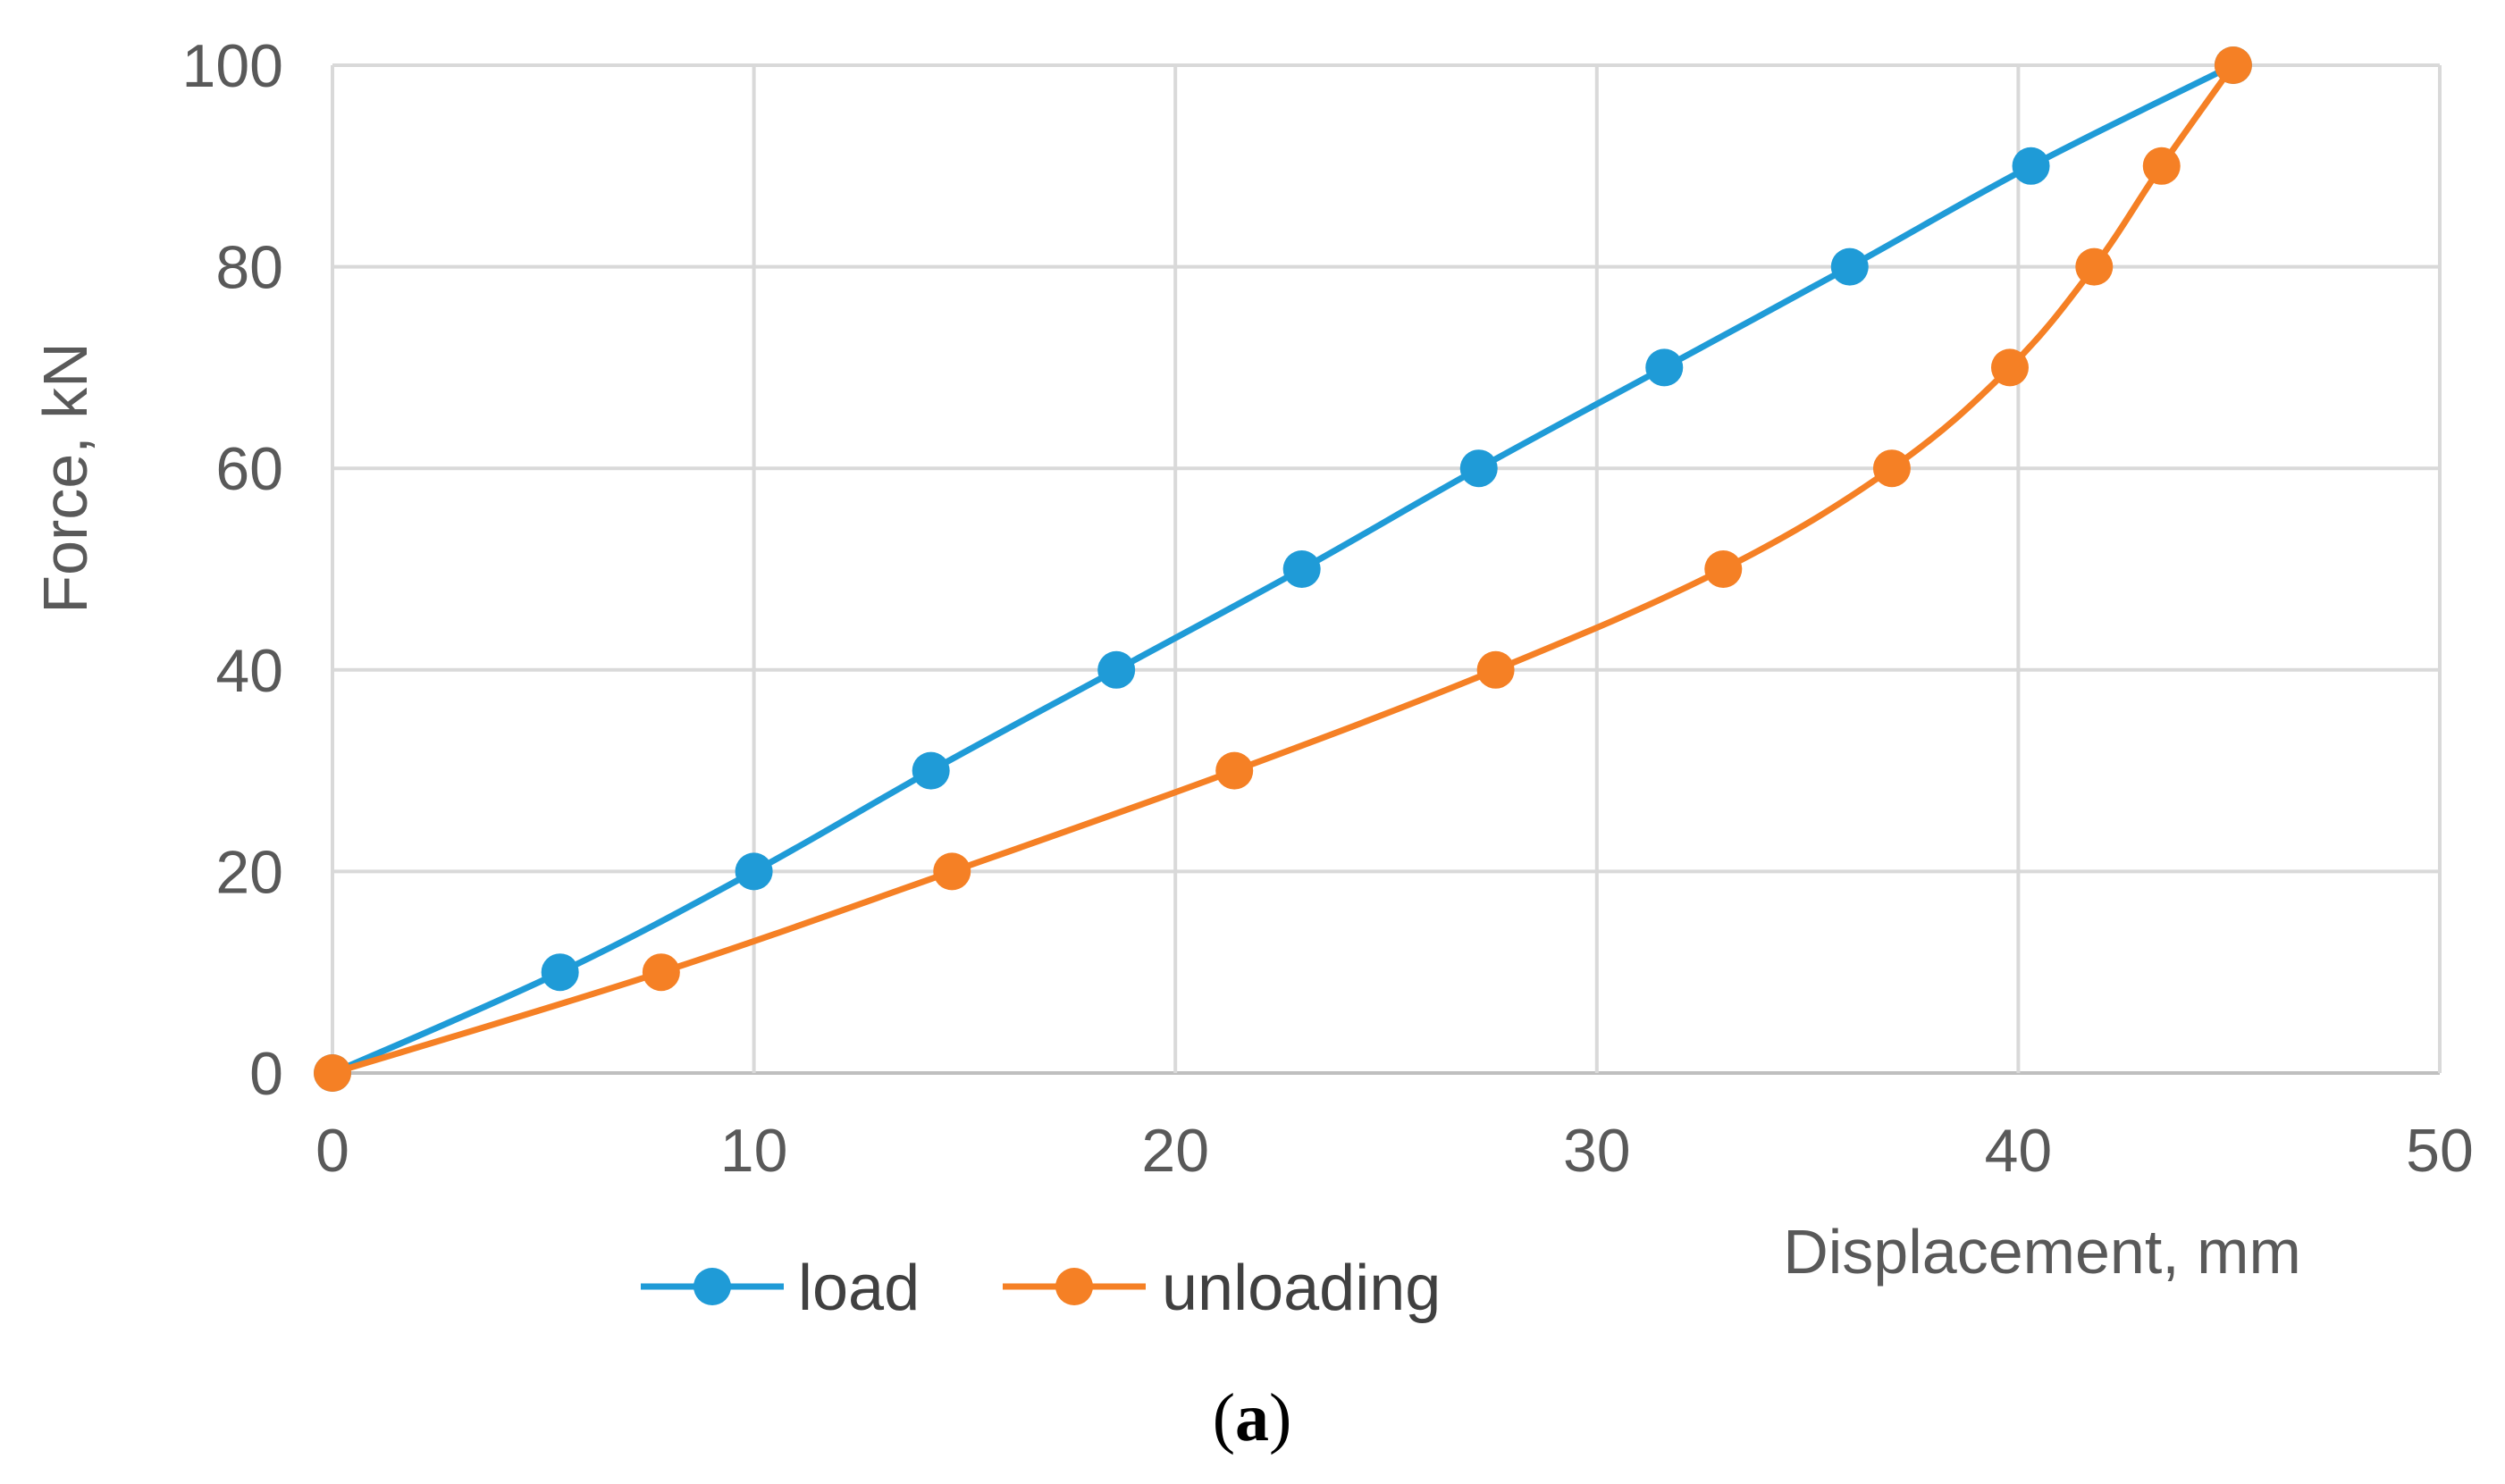 The height and width of the screenshot is (1484, 2505). I want to click on y-tick-labels: 0 20 40 60 80 100, so click(232, 570).